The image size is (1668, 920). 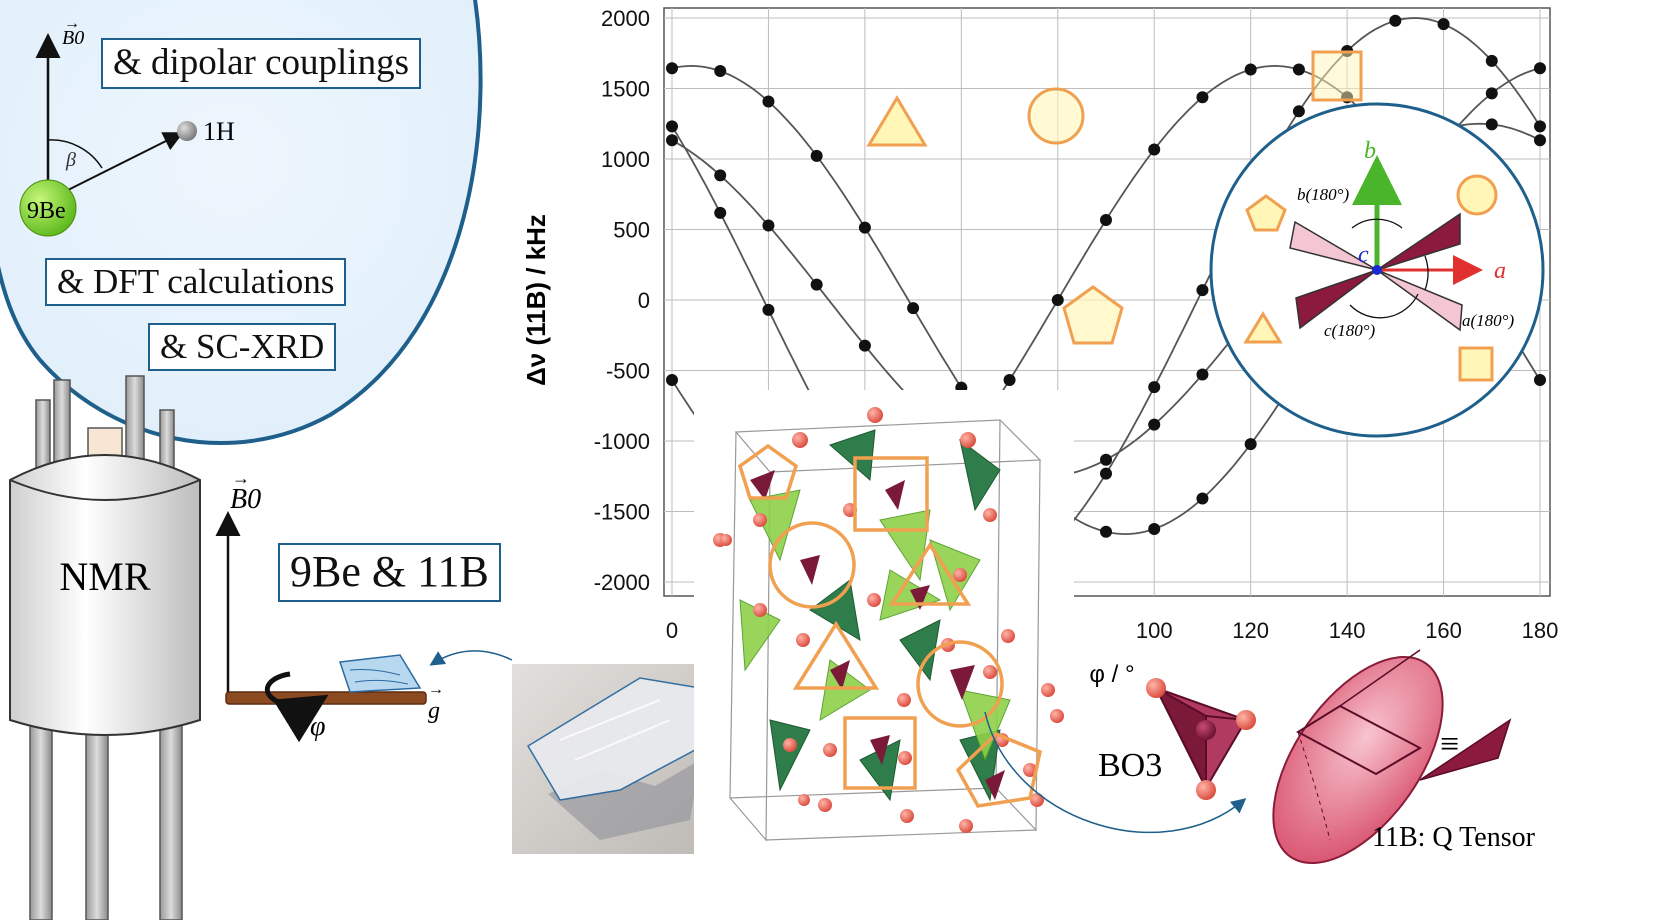 I want to click on nuclei-box: 9Be & 11B, so click(x=389, y=572).